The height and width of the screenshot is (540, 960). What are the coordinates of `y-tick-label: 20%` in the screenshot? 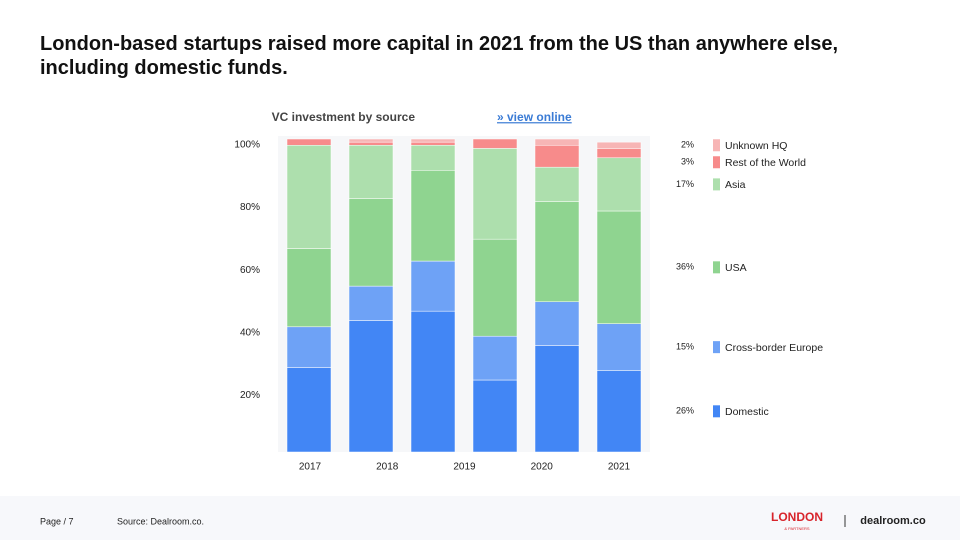 It's located at (250, 395).